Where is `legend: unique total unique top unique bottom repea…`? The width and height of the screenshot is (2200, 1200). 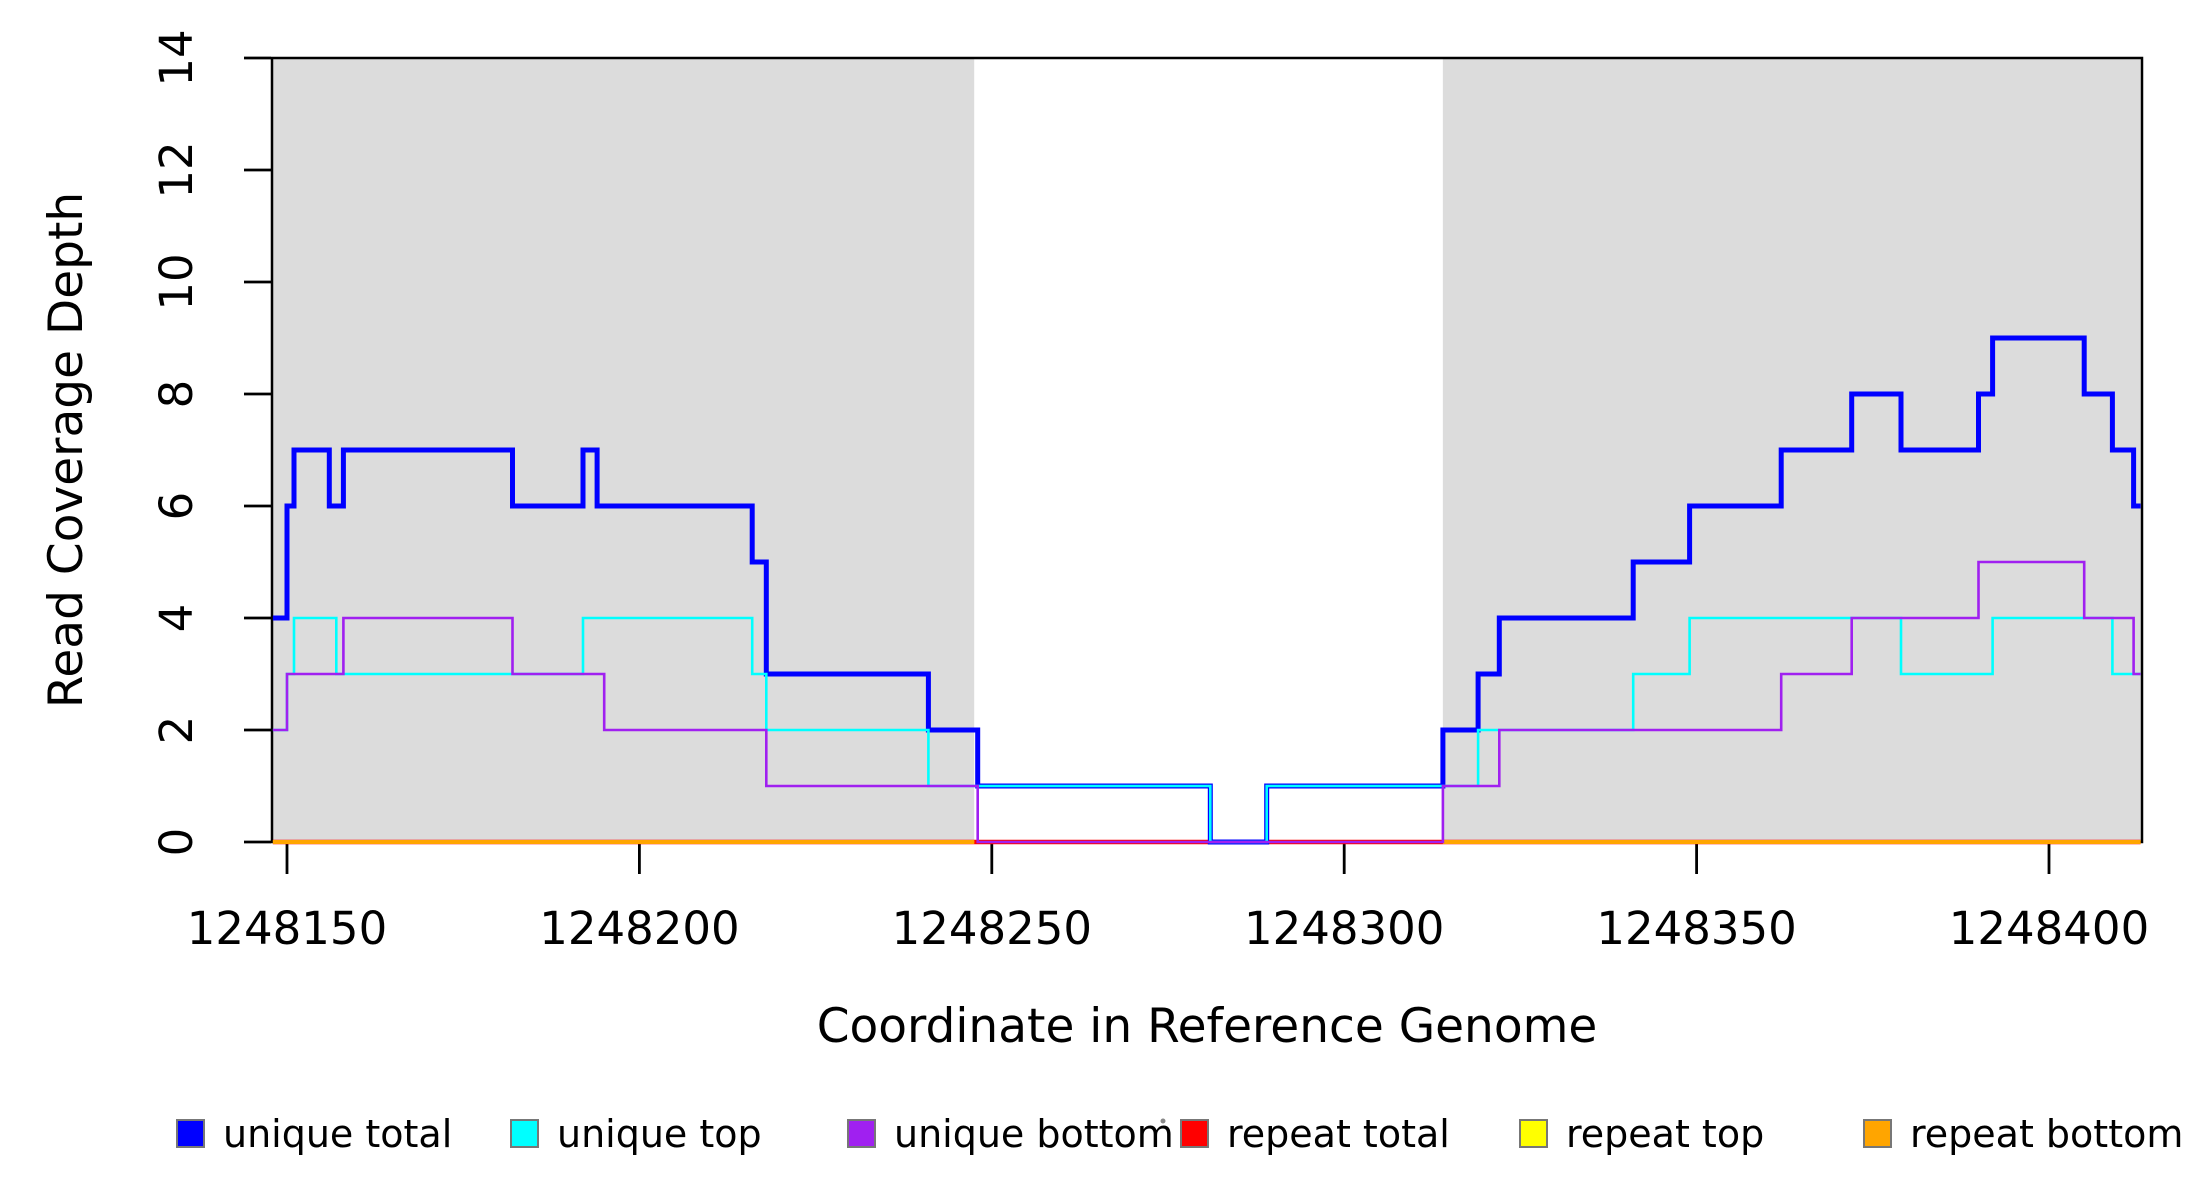 legend: unique total unique top unique bottom repea… is located at coordinates (1179, 1134).